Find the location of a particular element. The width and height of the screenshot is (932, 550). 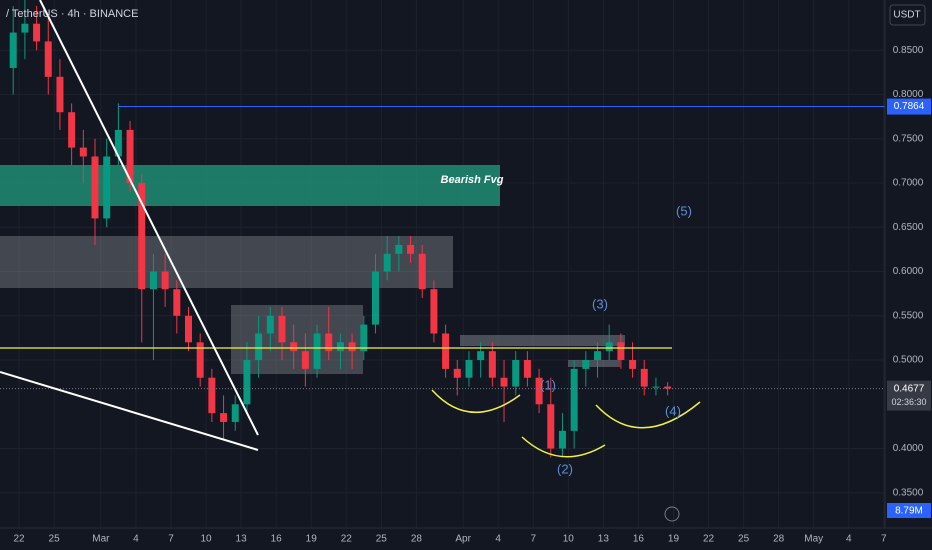

y-tick-label: 0.4000 is located at coordinates (908, 448).